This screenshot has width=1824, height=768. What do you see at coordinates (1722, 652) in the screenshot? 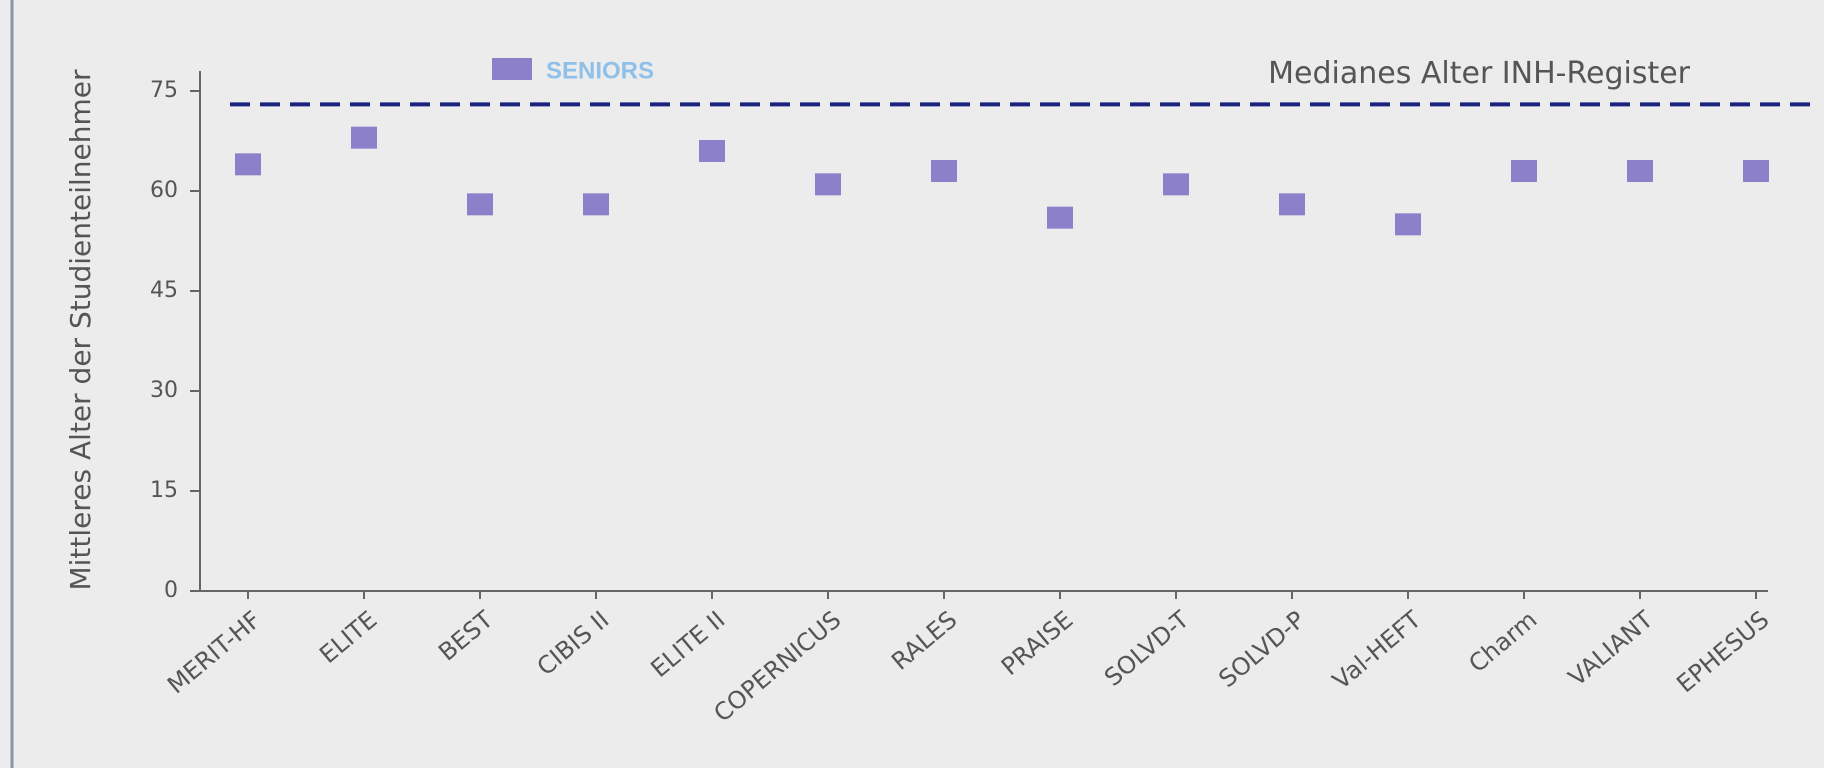
I see `x-tick-label: EPHESUS` at bounding box center [1722, 652].